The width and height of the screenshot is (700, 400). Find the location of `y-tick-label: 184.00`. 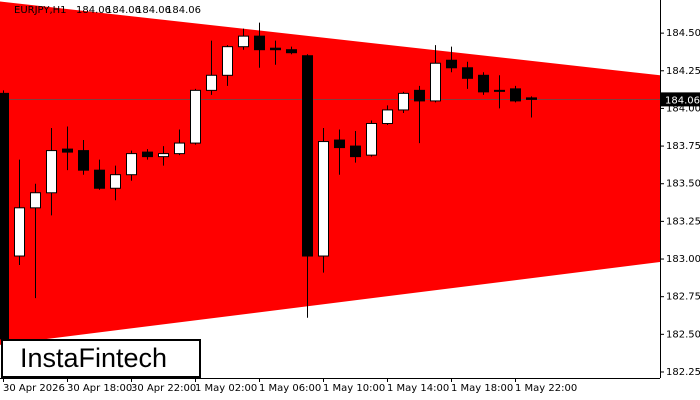

y-tick-label: 184.00 is located at coordinates (683, 108).